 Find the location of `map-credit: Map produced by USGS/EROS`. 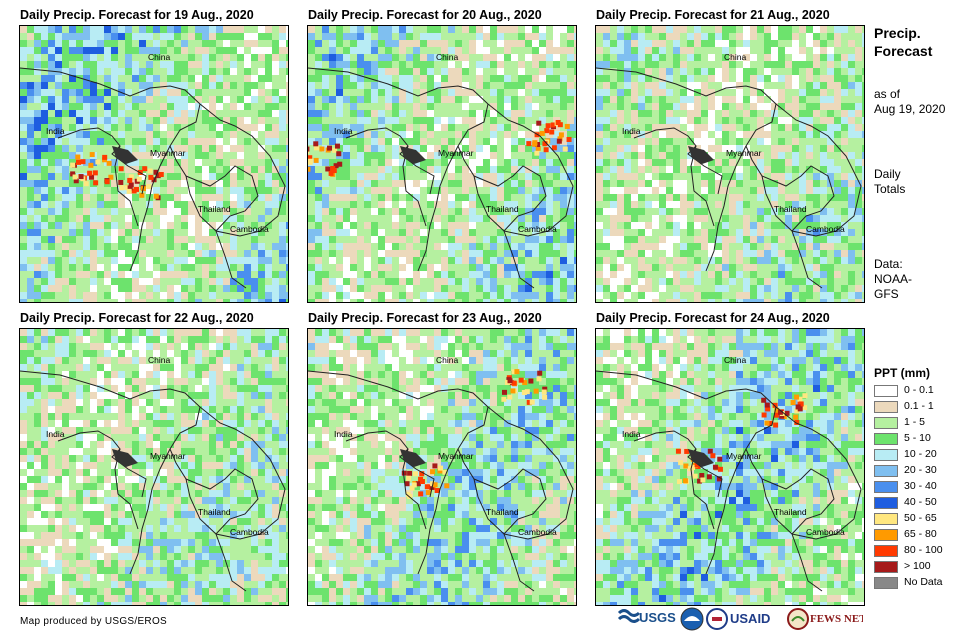

map-credit: Map produced by USGS/EROS is located at coordinates (94, 621).